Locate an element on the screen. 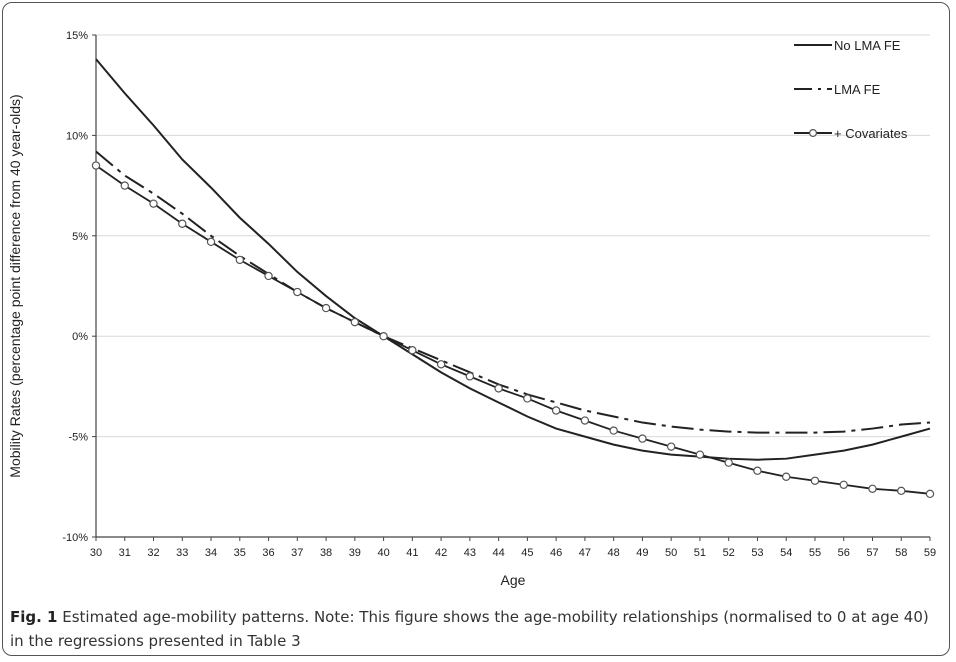 The image size is (956, 662). y-tick-label: 0% is located at coordinates (80, 337).